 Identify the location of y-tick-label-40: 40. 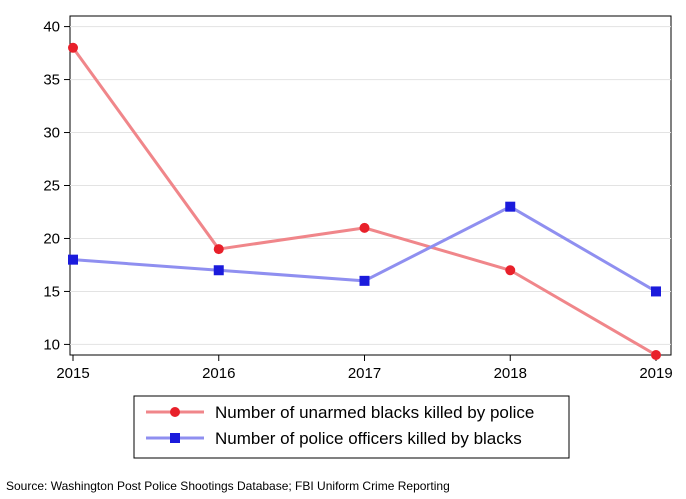
(51, 27).